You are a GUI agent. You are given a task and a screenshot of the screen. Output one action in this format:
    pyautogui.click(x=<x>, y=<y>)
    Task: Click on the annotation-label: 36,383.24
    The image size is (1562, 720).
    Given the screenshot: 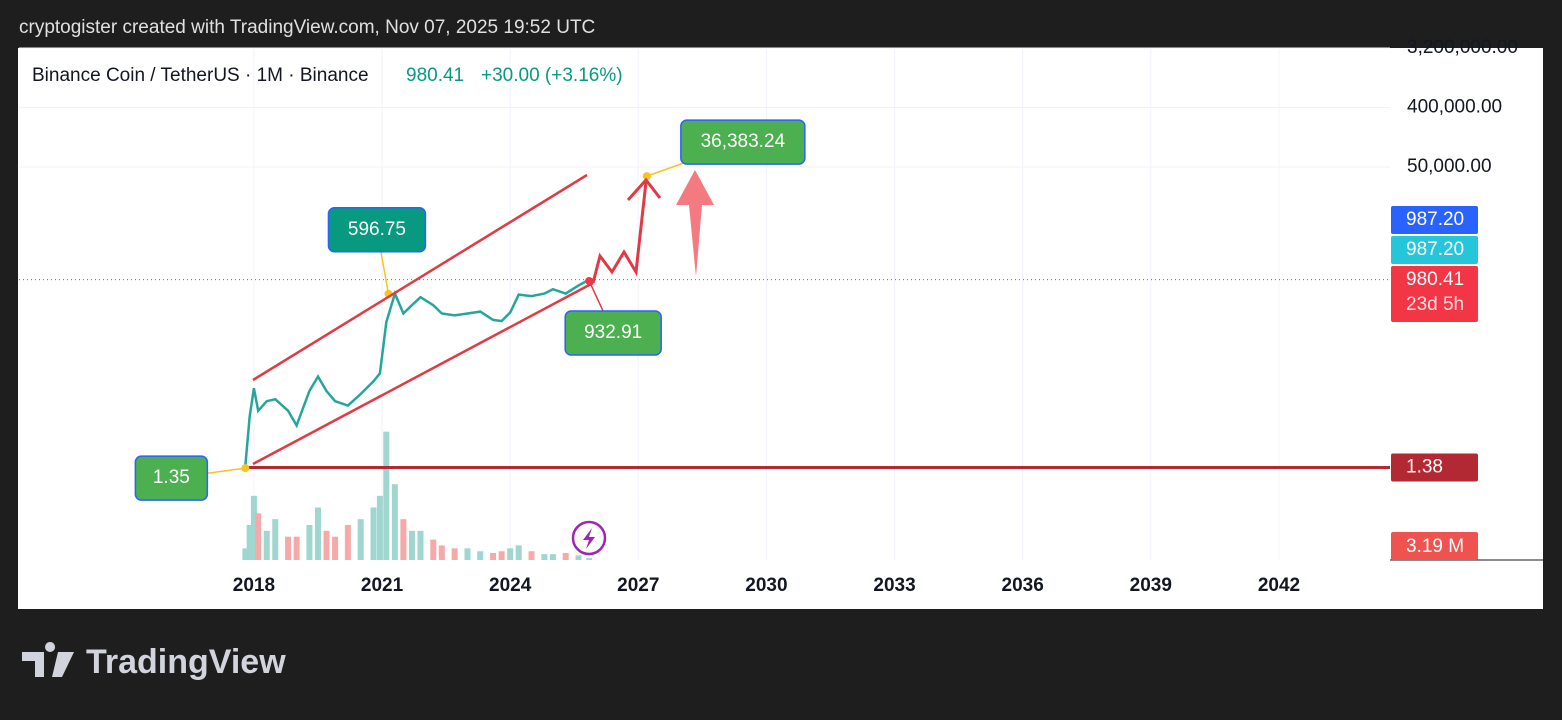 What is the action you would take?
    pyautogui.click(x=743, y=141)
    